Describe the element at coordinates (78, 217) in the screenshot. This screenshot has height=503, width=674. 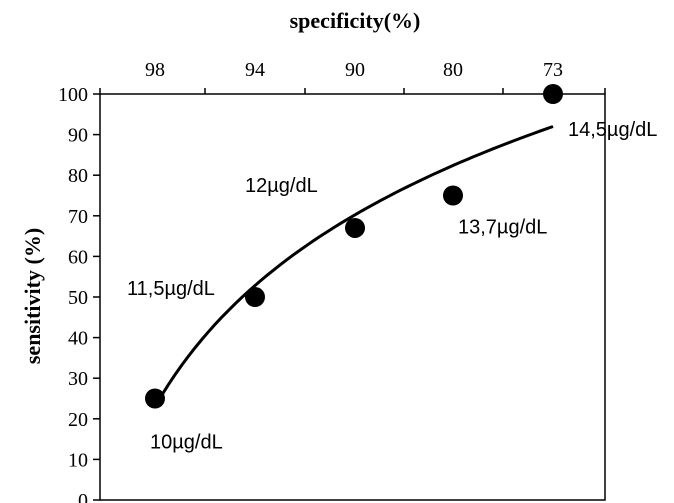
I see `y-tick-label: 70` at that location.